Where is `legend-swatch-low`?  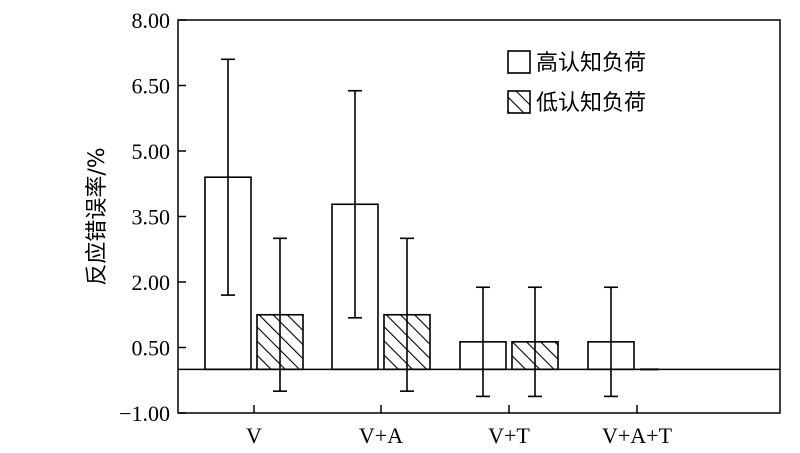
legend-swatch-low is located at coordinates (519, 102).